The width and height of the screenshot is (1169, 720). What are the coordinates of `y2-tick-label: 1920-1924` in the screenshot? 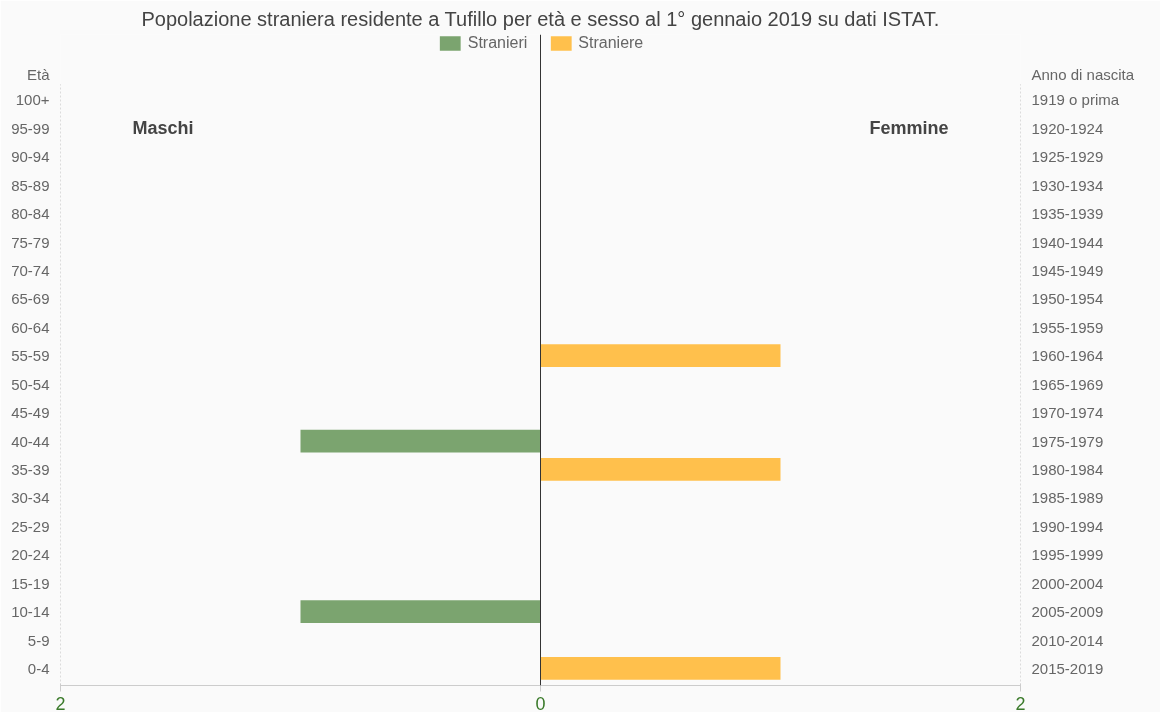 It's located at (1067, 128).